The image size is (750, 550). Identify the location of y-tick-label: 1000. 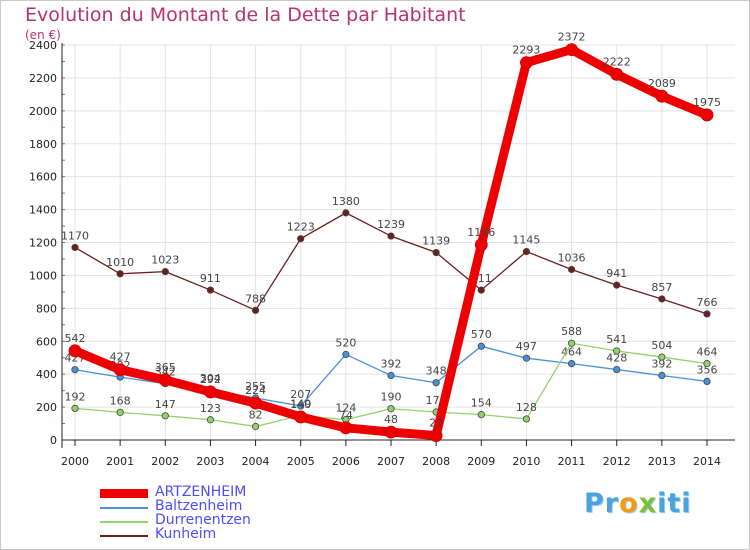
(43, 275).